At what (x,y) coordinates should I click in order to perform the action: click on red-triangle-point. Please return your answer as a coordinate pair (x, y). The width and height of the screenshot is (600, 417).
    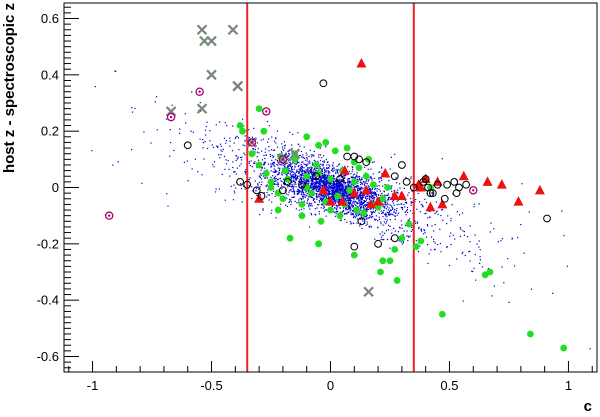
    Looking at the image, I should click on (442, 203).